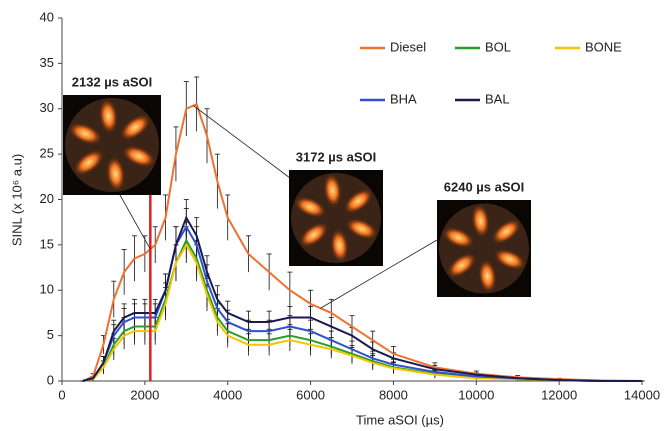 The width and height of the screenshot is (666, 431). What do you see at coordinates (336, 156) in the screenshot?
I see `annotation-label: 3172 µs aSOI` at bounding box center [336, 156].